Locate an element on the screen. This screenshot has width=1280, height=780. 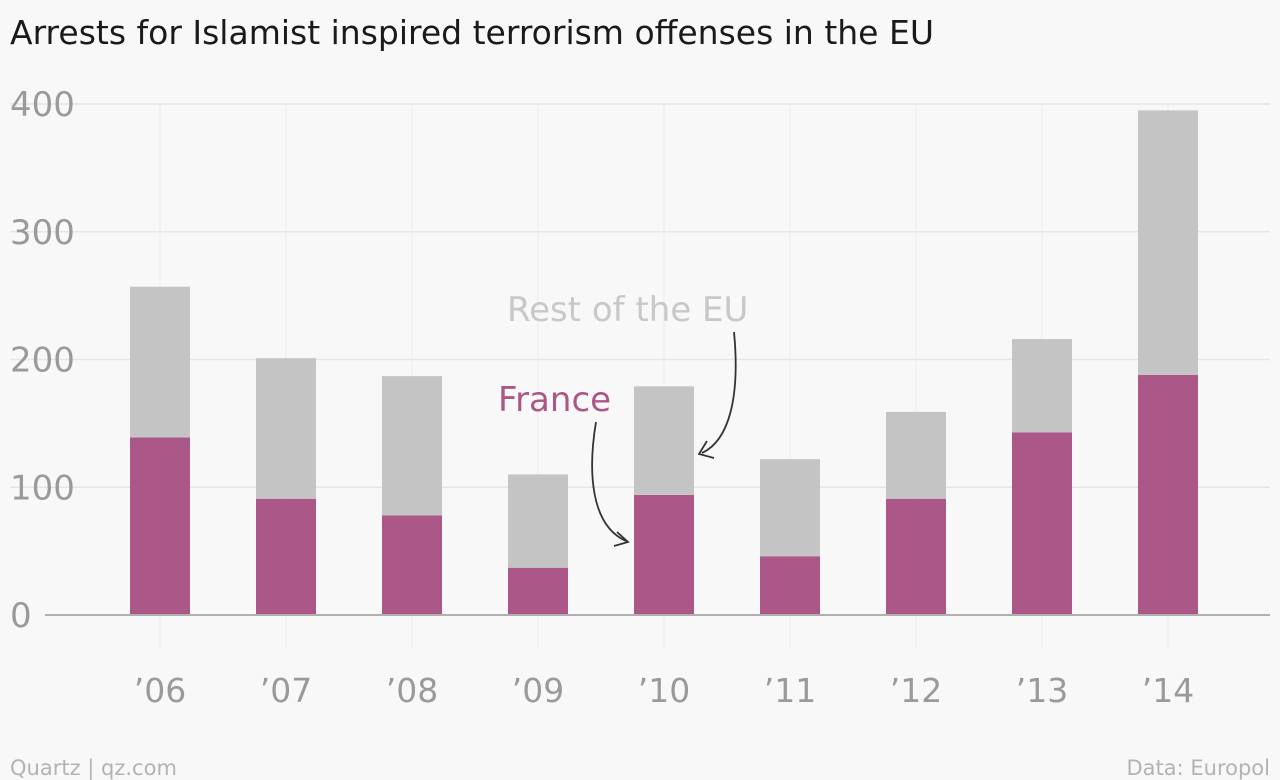
y-tick-label: 0 is located at coordinates (21, 616).